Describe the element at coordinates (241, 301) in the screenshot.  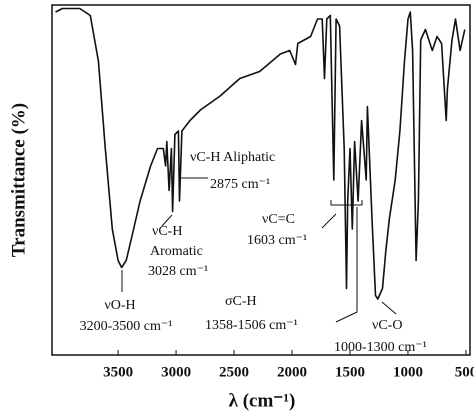
I see `annotation: σC-H` at that location.